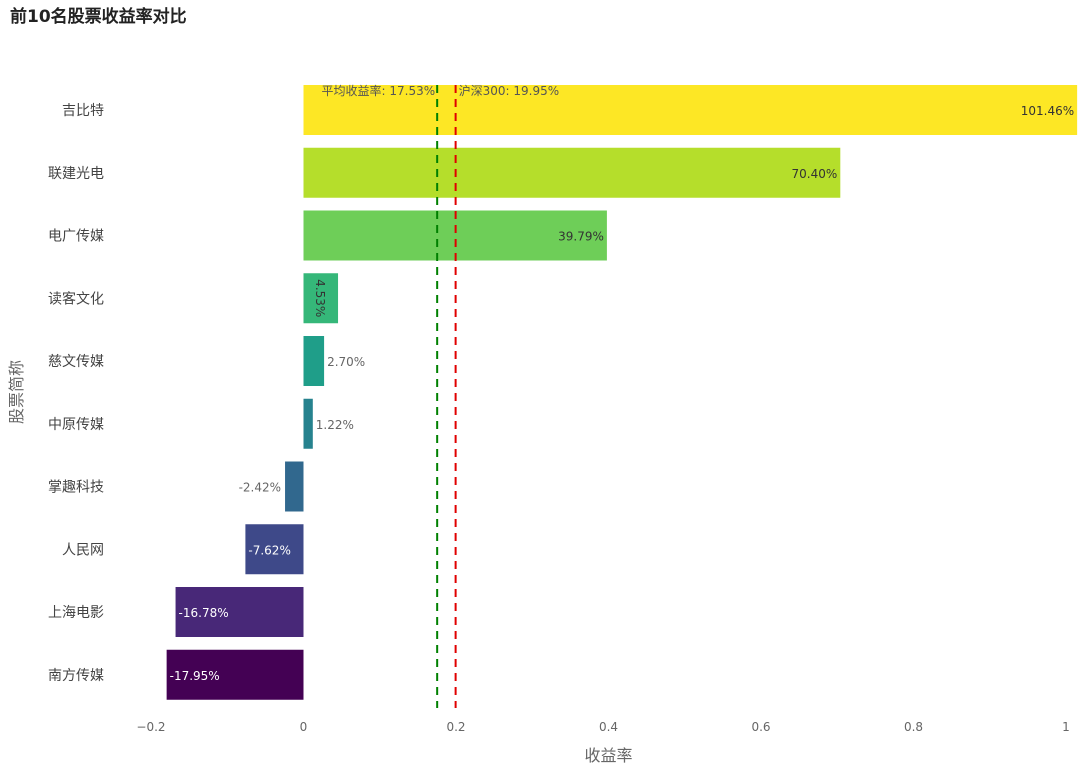  I want to click on x-tick-label: −0.2, so click(150, 727).